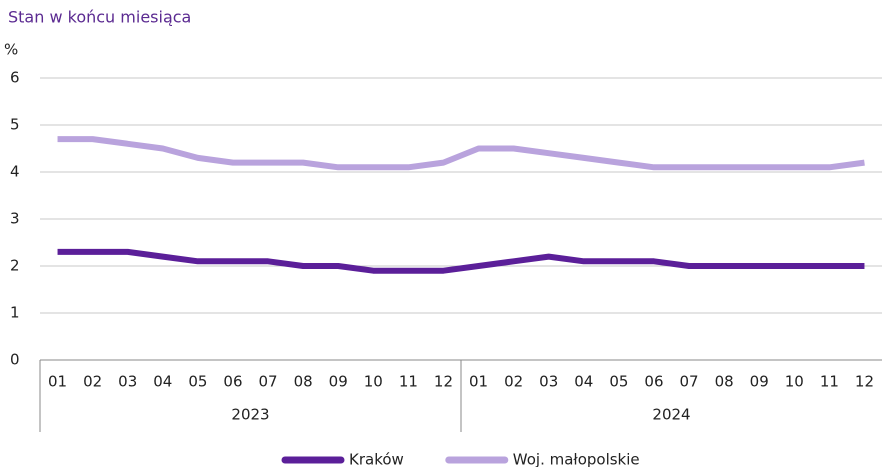  What do you see at coordinates (15, 360) in the screenshot?
I see `y-tick-label: 0` at bounding box center [15, 360].